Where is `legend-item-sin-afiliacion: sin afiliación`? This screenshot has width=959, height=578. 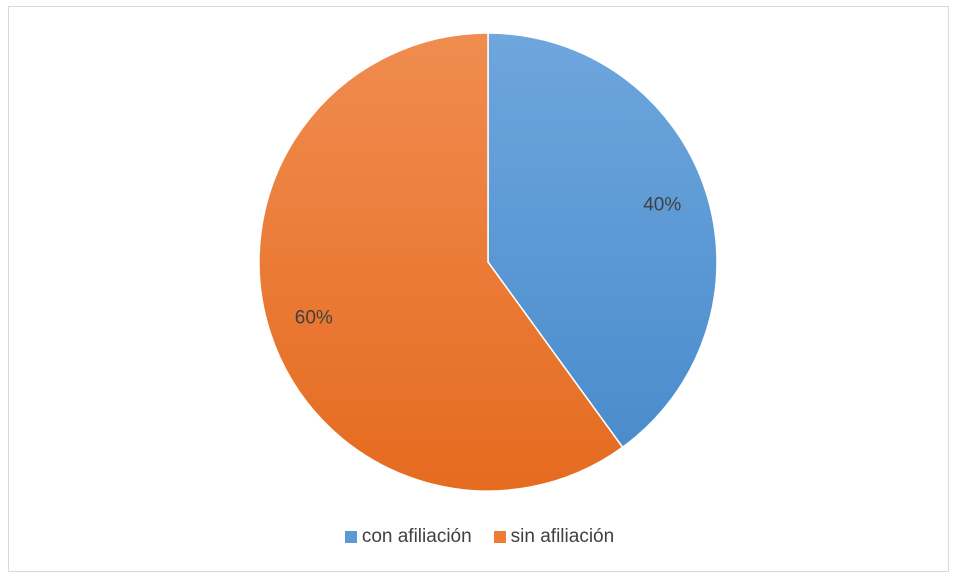
legend-item-sin-afiliacion: sin afiliación is located at coordinates (554, 537).